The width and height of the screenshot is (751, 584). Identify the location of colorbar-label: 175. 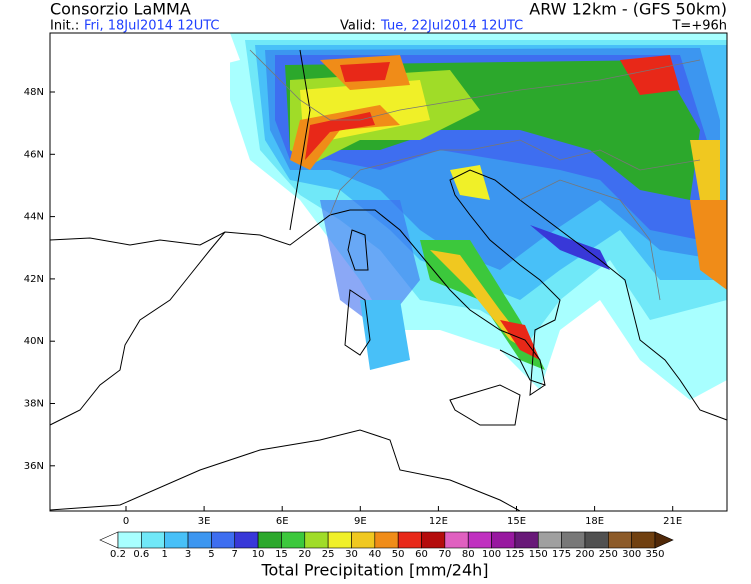
(561, 554).